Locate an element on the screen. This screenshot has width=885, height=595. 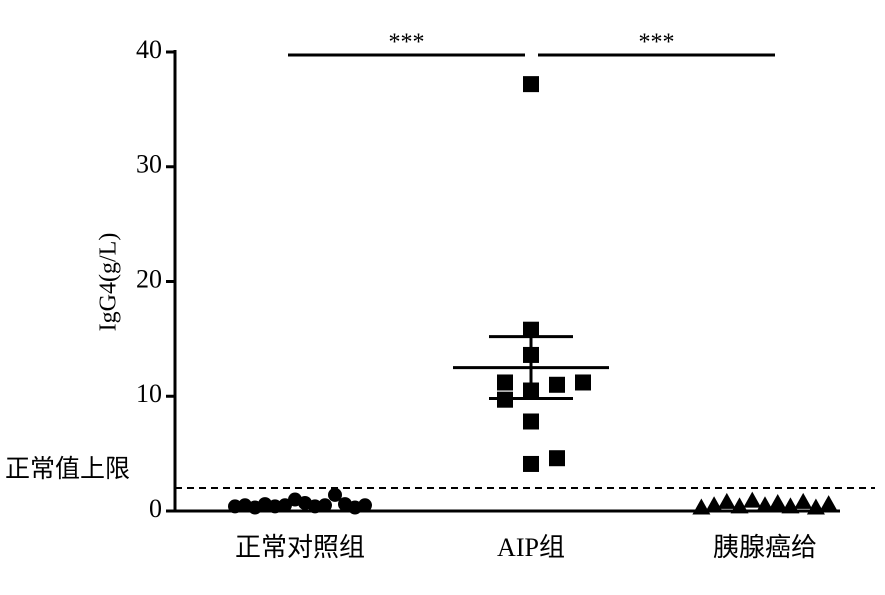
error-bar is located at coordinates (531, 368).